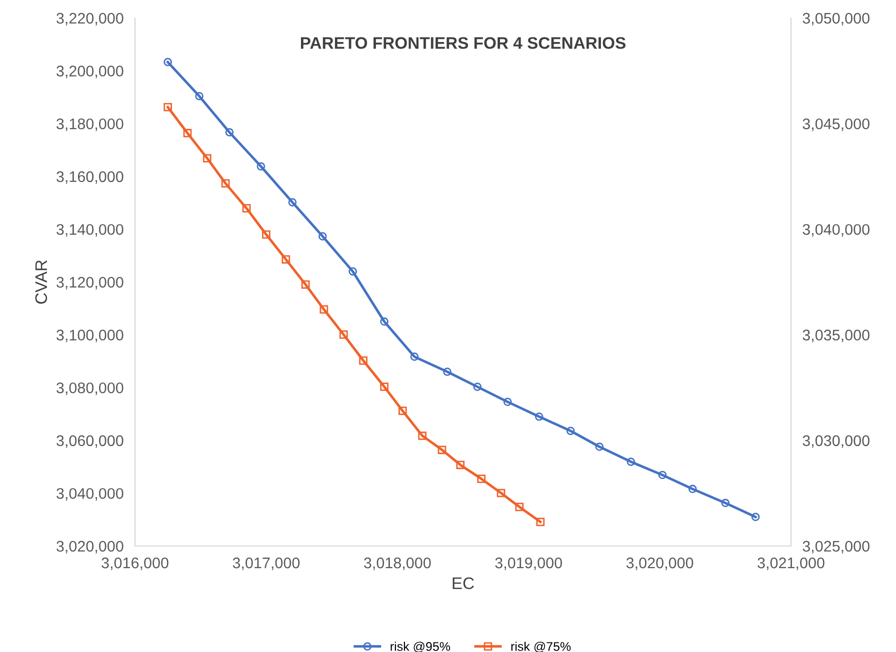  Describe the element at coordinates (90, 19) in the screenshot. I see `y-tick-label: 3,220,000` at that location.